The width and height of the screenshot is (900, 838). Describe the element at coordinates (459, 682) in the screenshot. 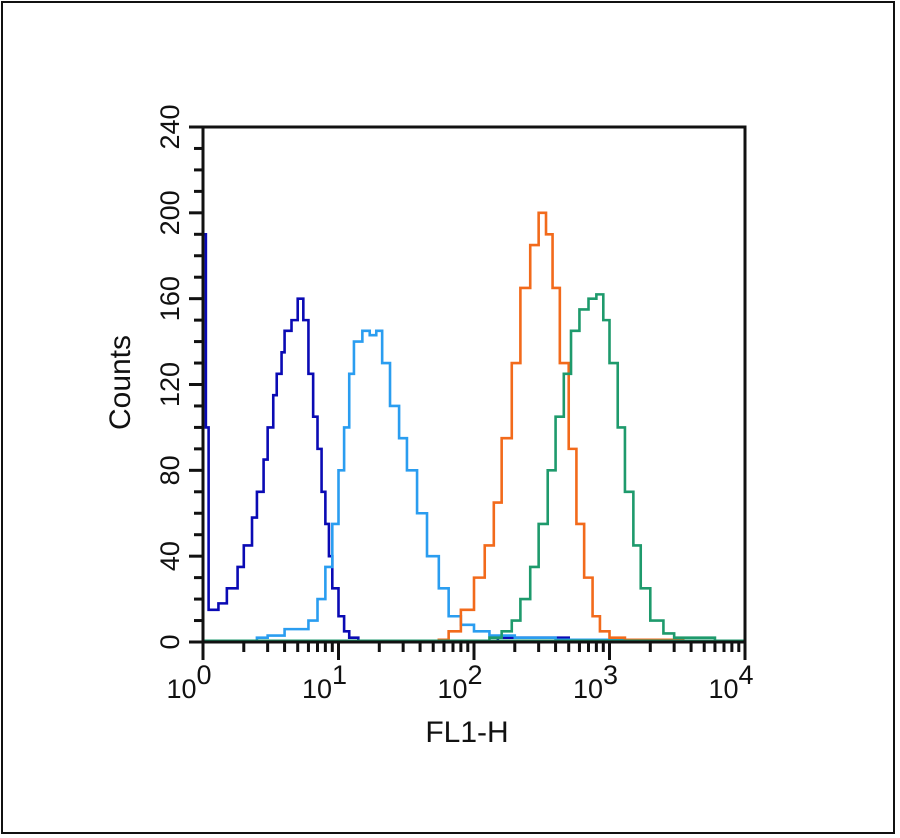

I see `x-tick-label: 10²` at that location.